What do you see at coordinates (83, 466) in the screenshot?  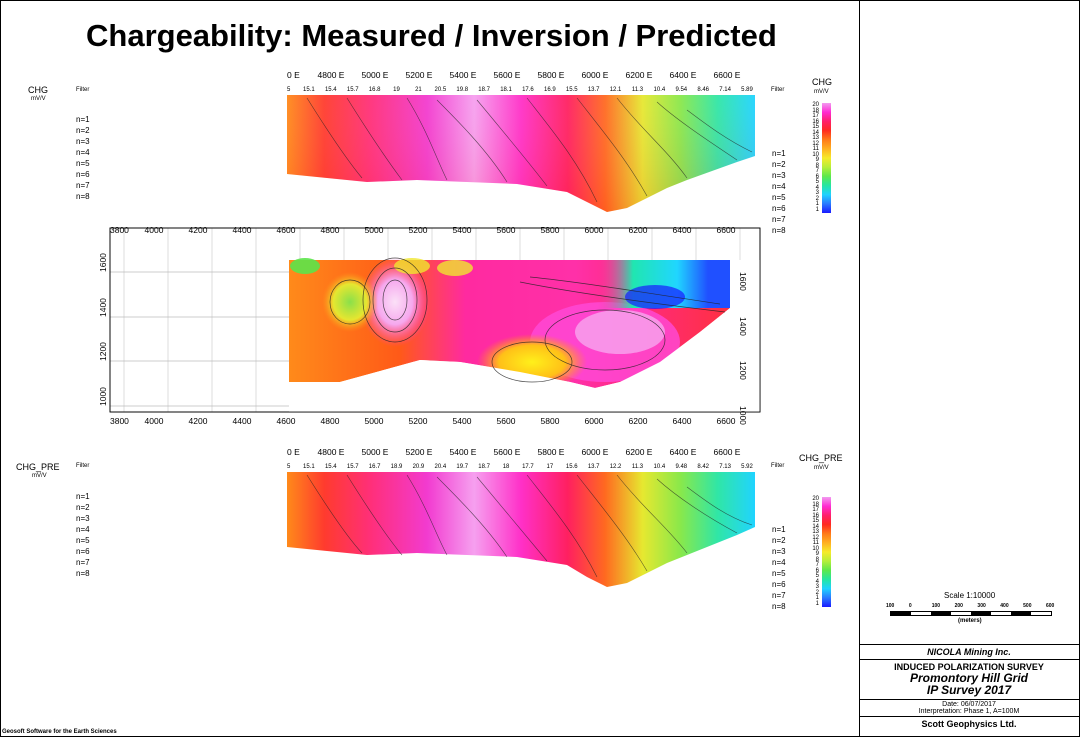 I see `bottom-filter-label: Filter` at bounding box center [83, 466].